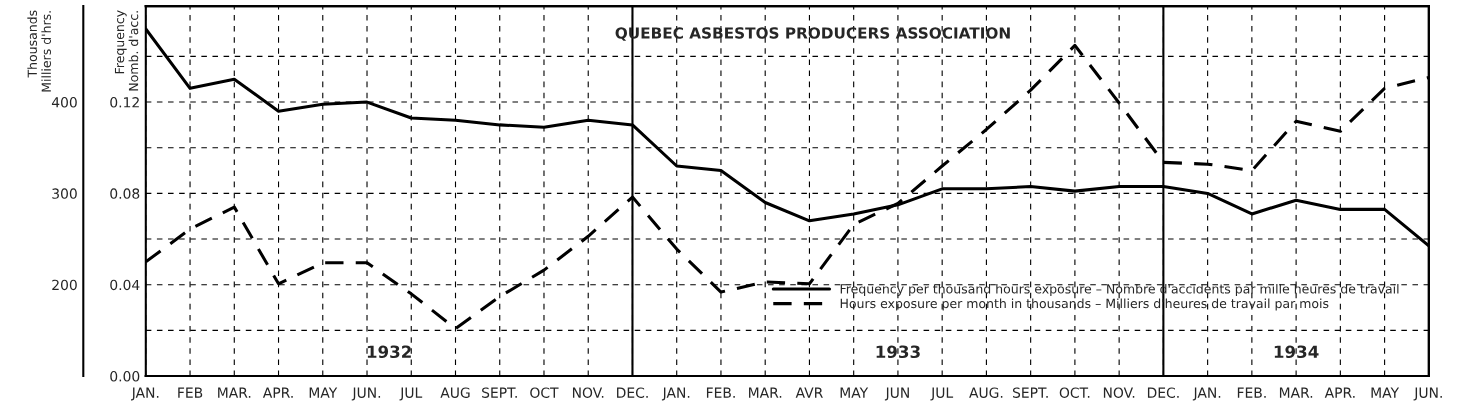 The image size is (1458, 411). What do you see at coordinates (64, 285) in the screenshot?
I see `y2-tick-label: 200` at bounding box center [64, 285].